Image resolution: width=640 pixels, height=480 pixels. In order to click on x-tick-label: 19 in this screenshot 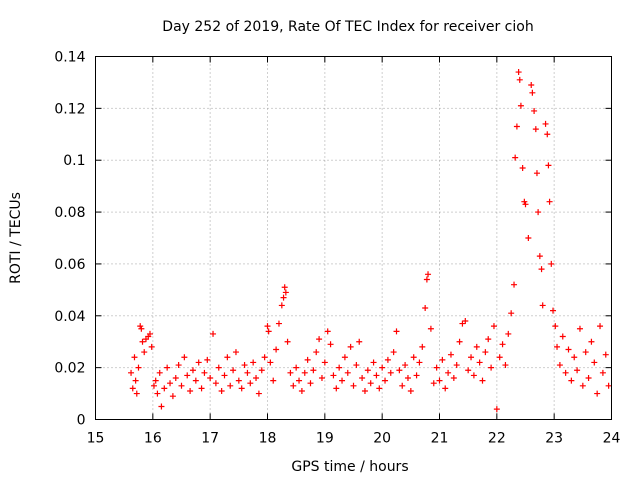, I will do `click(325, 439)`.